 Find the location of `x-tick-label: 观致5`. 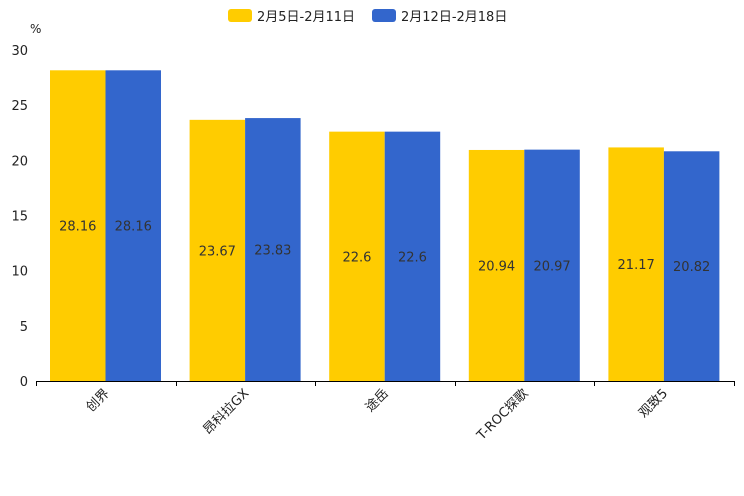

x-tick-label: 观致5 is located at coordinates (653, 403).